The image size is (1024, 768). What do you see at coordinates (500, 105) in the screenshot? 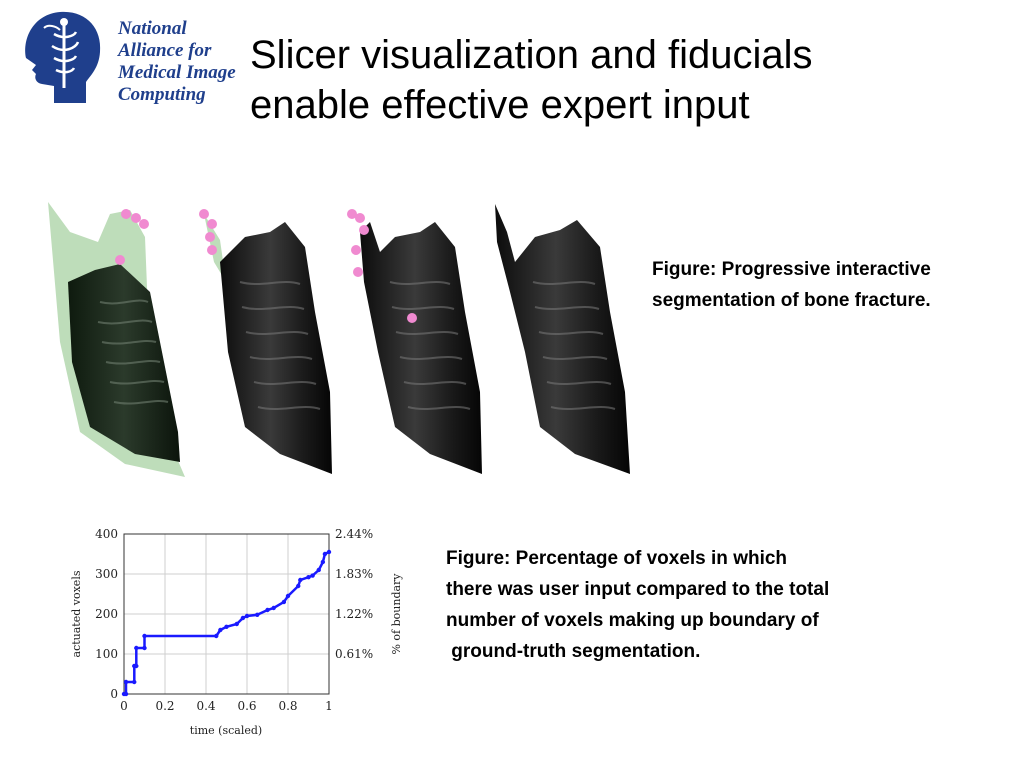
I see `title-line: enable effective expert input` at bounding box center [500, 105].